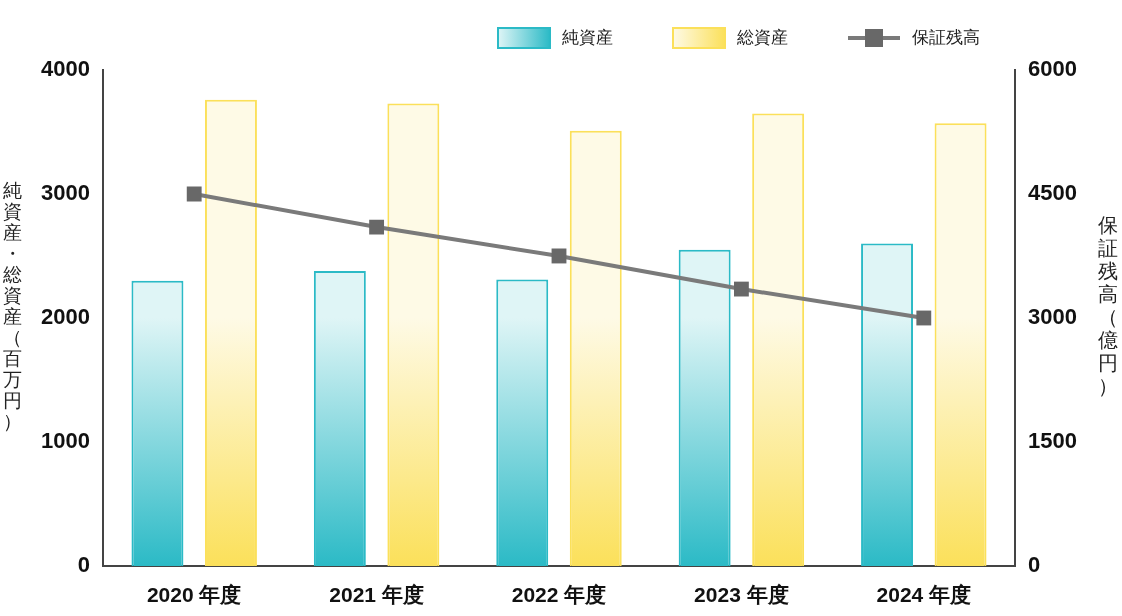 The image size is (1122, 616). Describe the element at coordinates (376, 595) in the screenshot. I see `x-tick-label: 2021 年度` at that location.